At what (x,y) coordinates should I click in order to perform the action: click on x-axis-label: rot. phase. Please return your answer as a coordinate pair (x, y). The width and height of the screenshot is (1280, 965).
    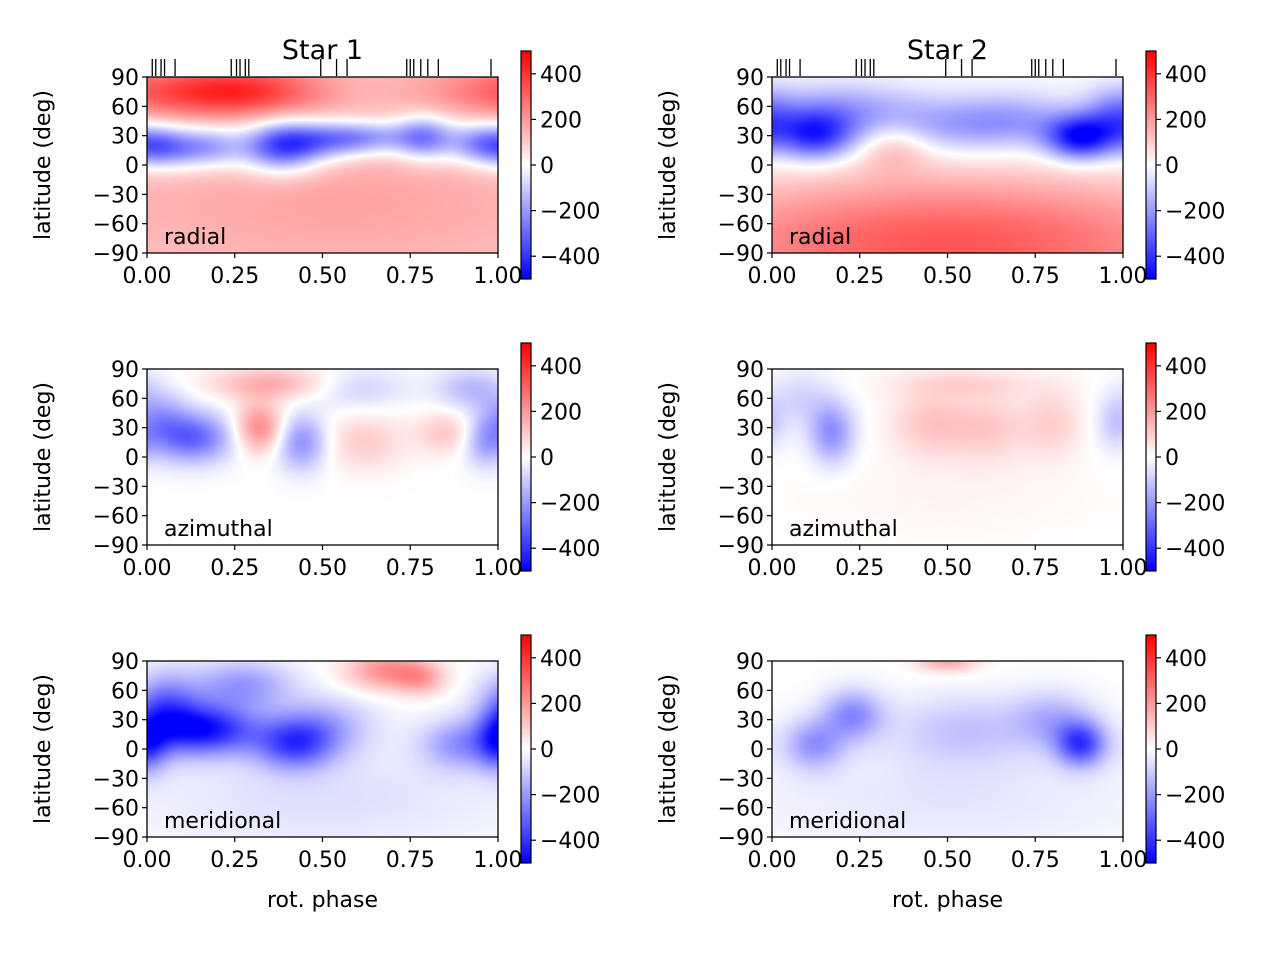
    Looking at the image, I should click on (947, 900).